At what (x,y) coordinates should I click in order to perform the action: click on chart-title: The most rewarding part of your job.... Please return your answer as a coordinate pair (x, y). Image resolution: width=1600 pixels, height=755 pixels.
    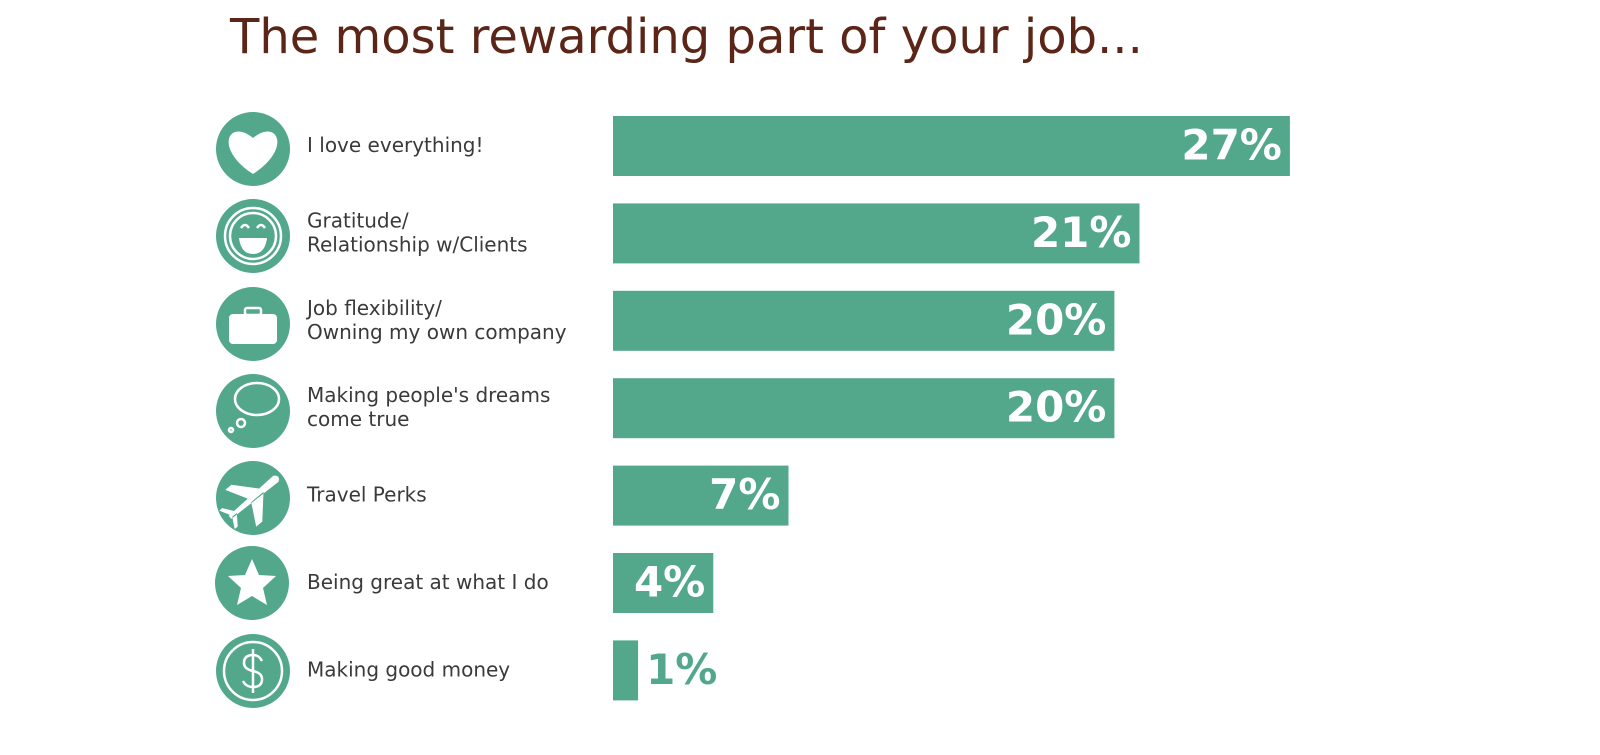
    Looking at the image, I should click on (686, 37).